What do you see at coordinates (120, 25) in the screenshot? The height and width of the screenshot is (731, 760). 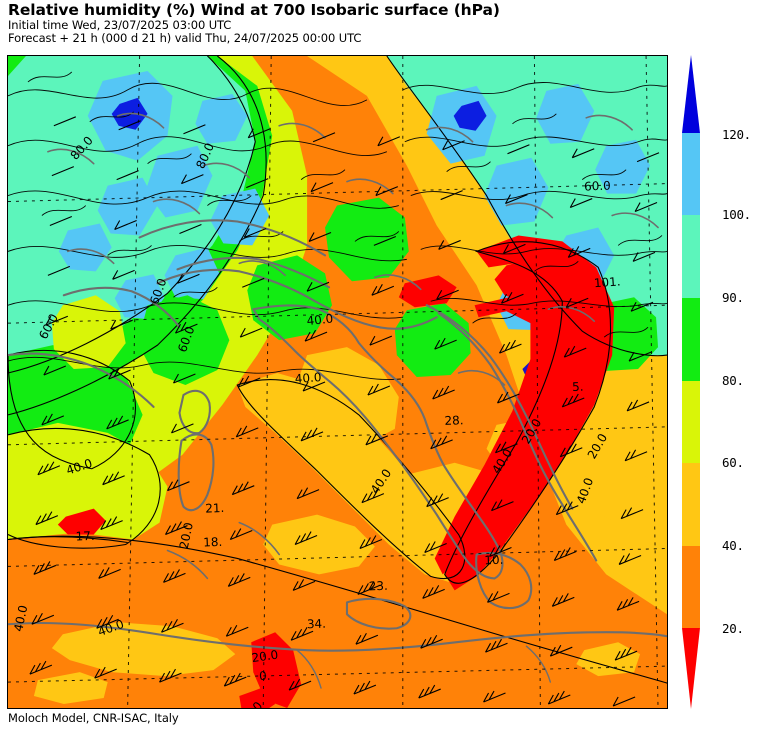 I see `initial-time-text: Initial time Wed, 23/07/2025 03:00 UTC` at bounding box center [120, 25].